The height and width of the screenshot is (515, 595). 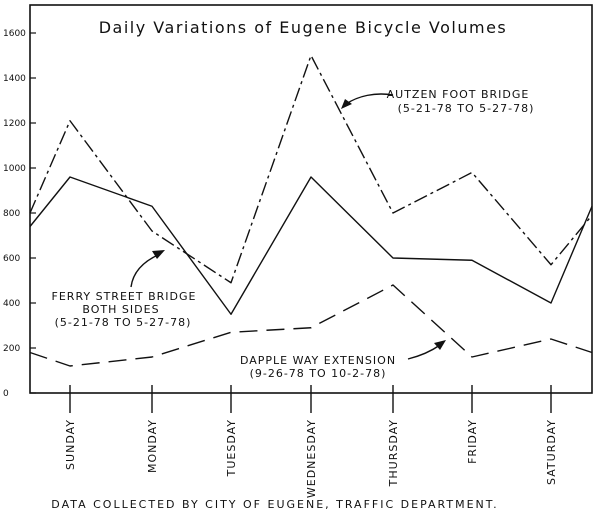 What do you see at coordinates (231, 448) in the screenshot?
I see `x-tick-label: TUESDAY` at bounding box center [231, 448].